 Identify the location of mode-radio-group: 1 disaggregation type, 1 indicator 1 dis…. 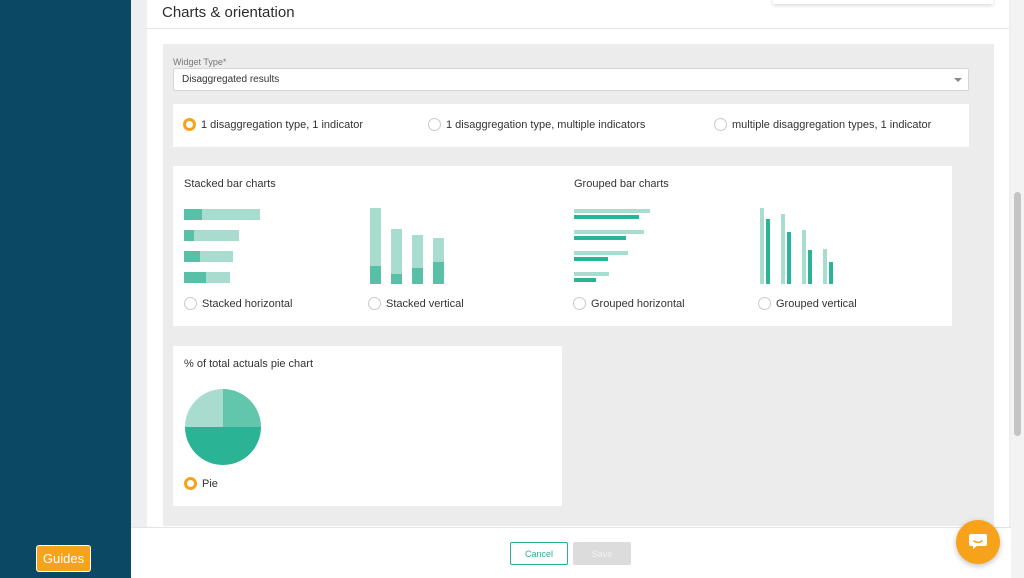
(571, 125).